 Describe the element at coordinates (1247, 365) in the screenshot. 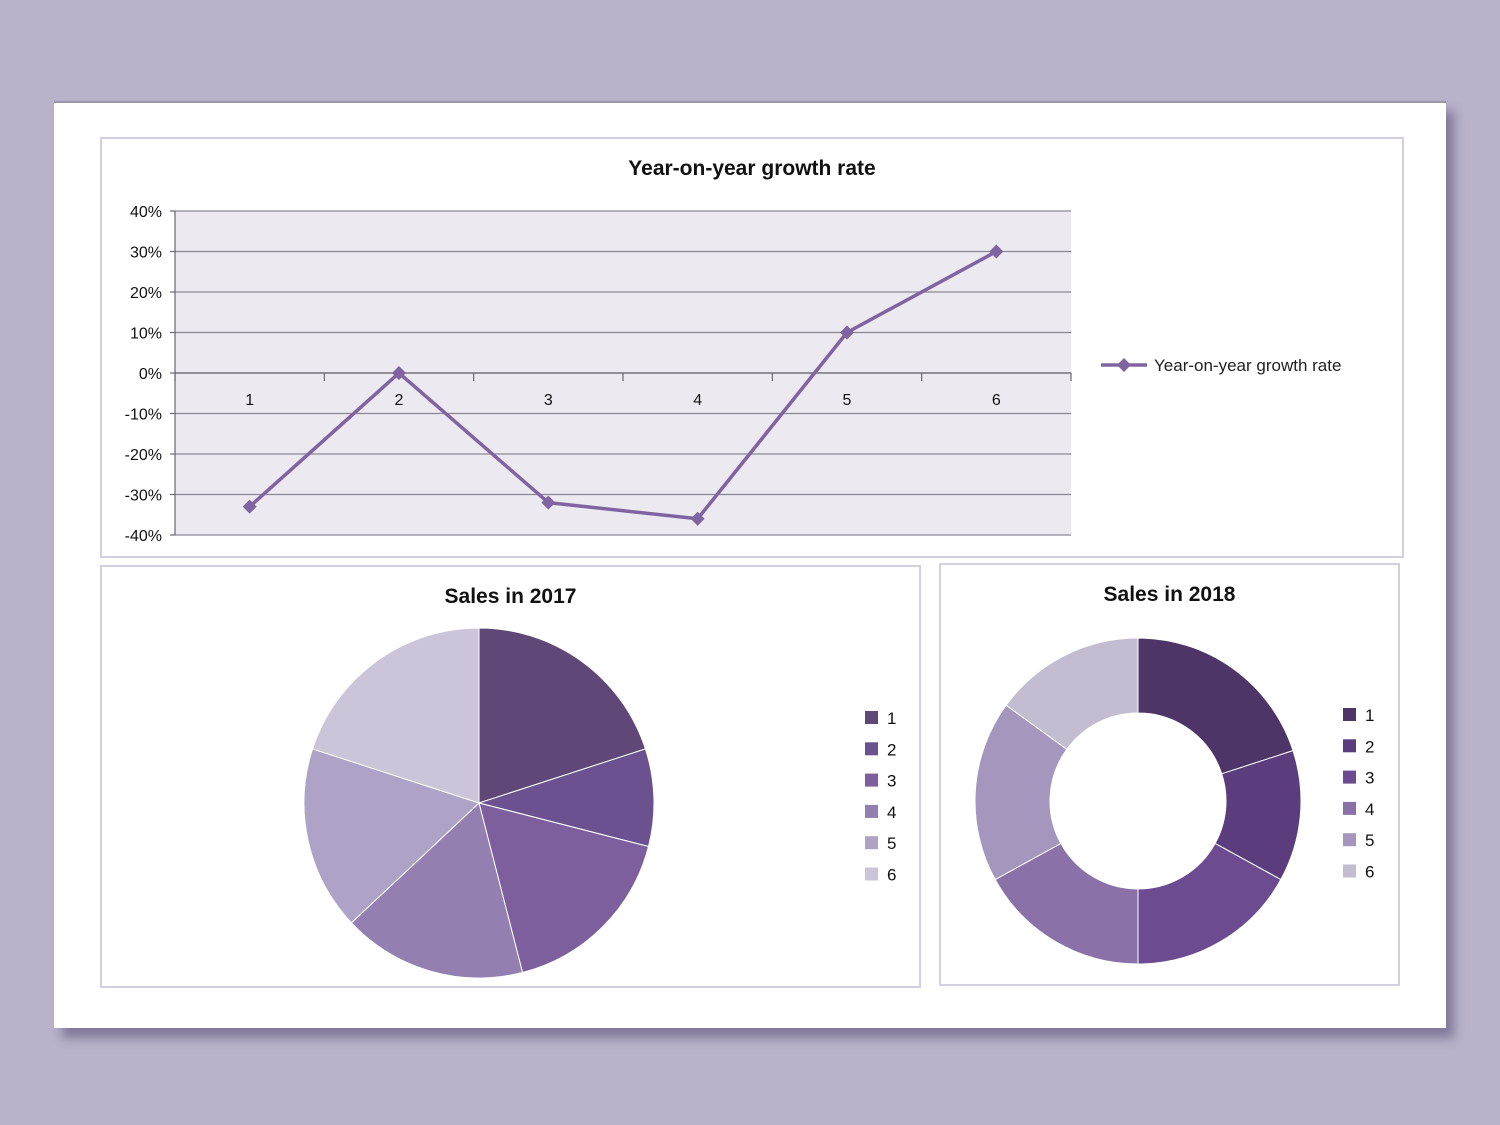

I see `legend-label: Year-on-year growth rate` at that location.